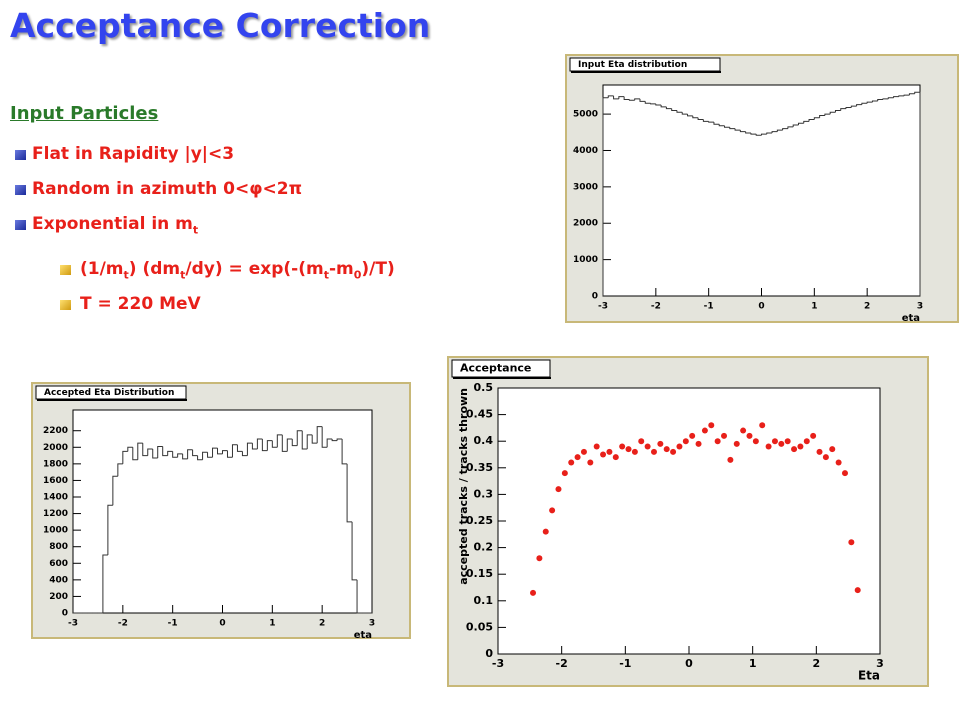 Image resolution: width=960 pixels, height=720 pixels. I want to click on chart-title: Accepted Eta Distribution, so click(109, 393).